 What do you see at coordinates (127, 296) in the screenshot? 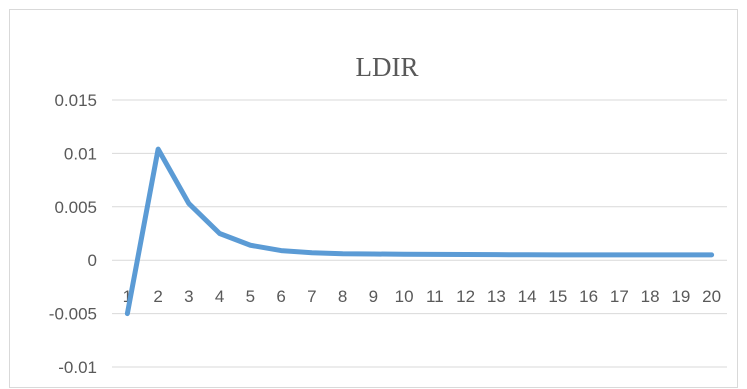
I see `x-tick-label: 1` at bounding box center [127, 296].